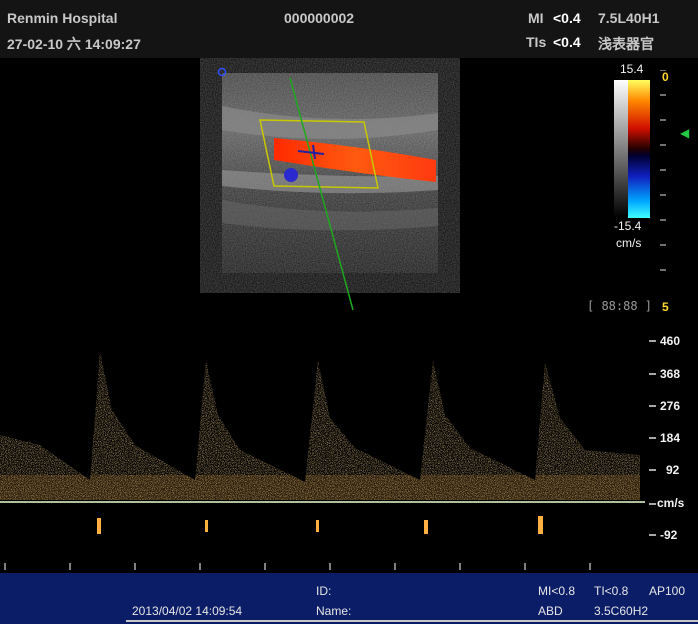 Image resolution: width=698 pixels, height=624 pixels. I want to click on baseline-arrow-icon: ◀, so click(685, 133).